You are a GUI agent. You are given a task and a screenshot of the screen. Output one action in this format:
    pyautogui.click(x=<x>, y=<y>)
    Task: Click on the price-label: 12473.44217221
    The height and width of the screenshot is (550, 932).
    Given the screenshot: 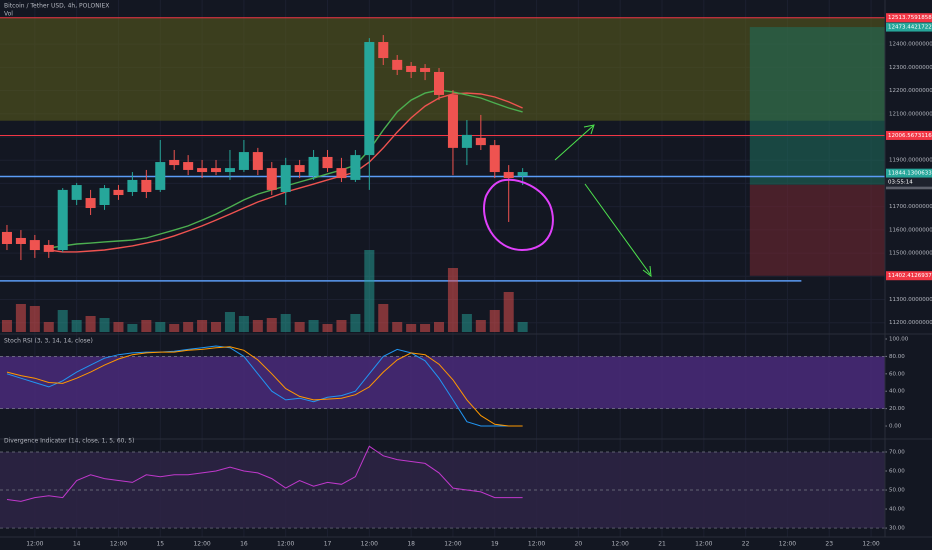 What is the action you would take?
    pyautogui.click(x=910, y=28)
    